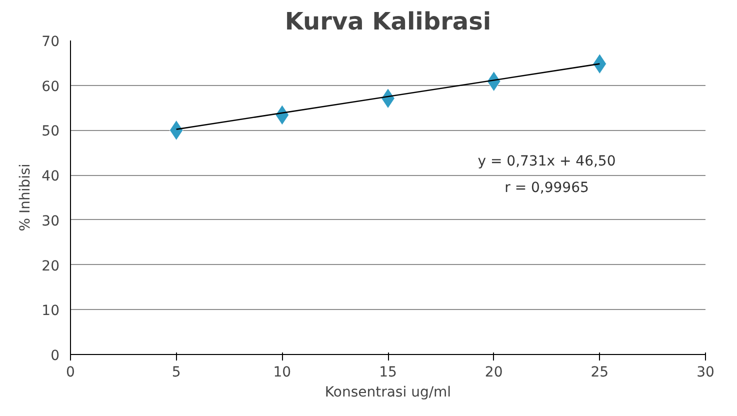  Describe the element at coordinates (51, 311) in the screenshot. I see `y-tick-label: 10` at that location.